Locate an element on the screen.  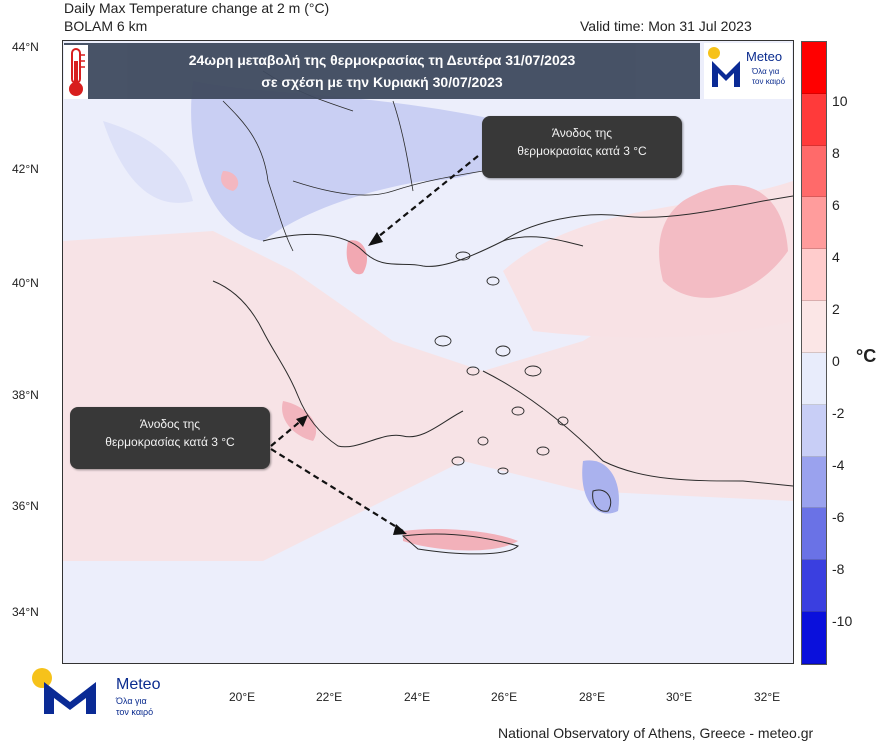
north-coast is located at coordinates (423, 250).